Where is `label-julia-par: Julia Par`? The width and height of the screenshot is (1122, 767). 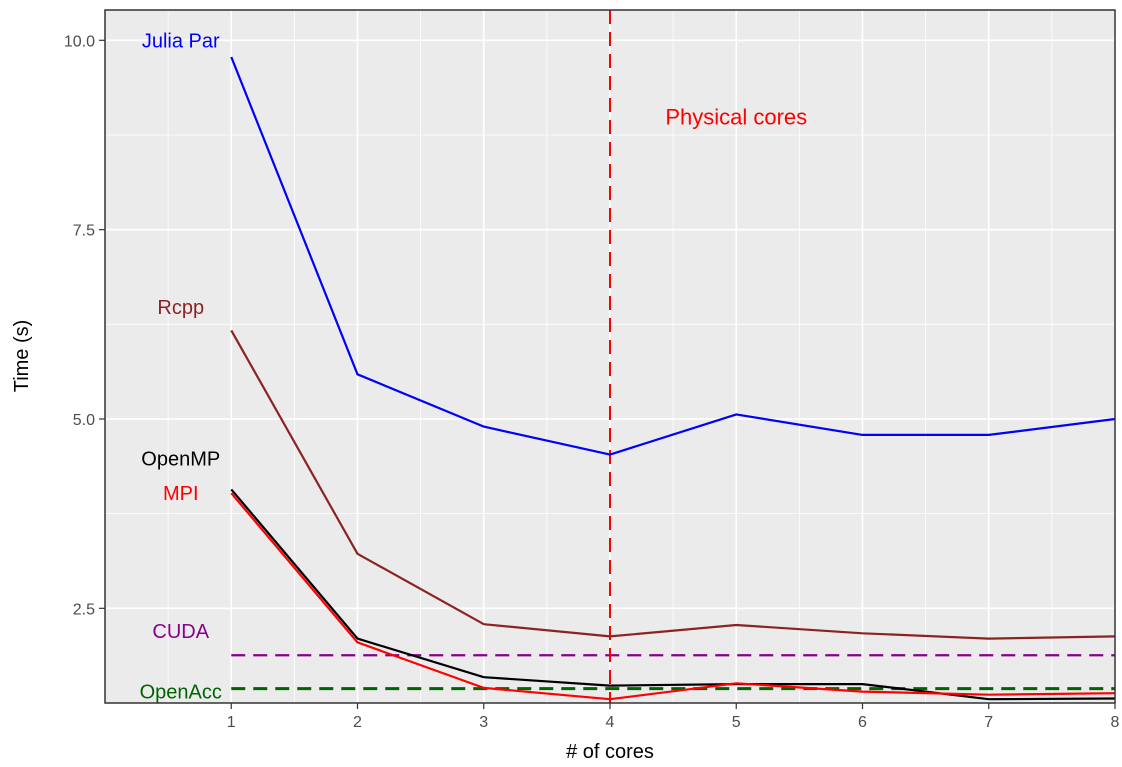 label-julia-par: Julia Par is located at coordinates (181, 41).